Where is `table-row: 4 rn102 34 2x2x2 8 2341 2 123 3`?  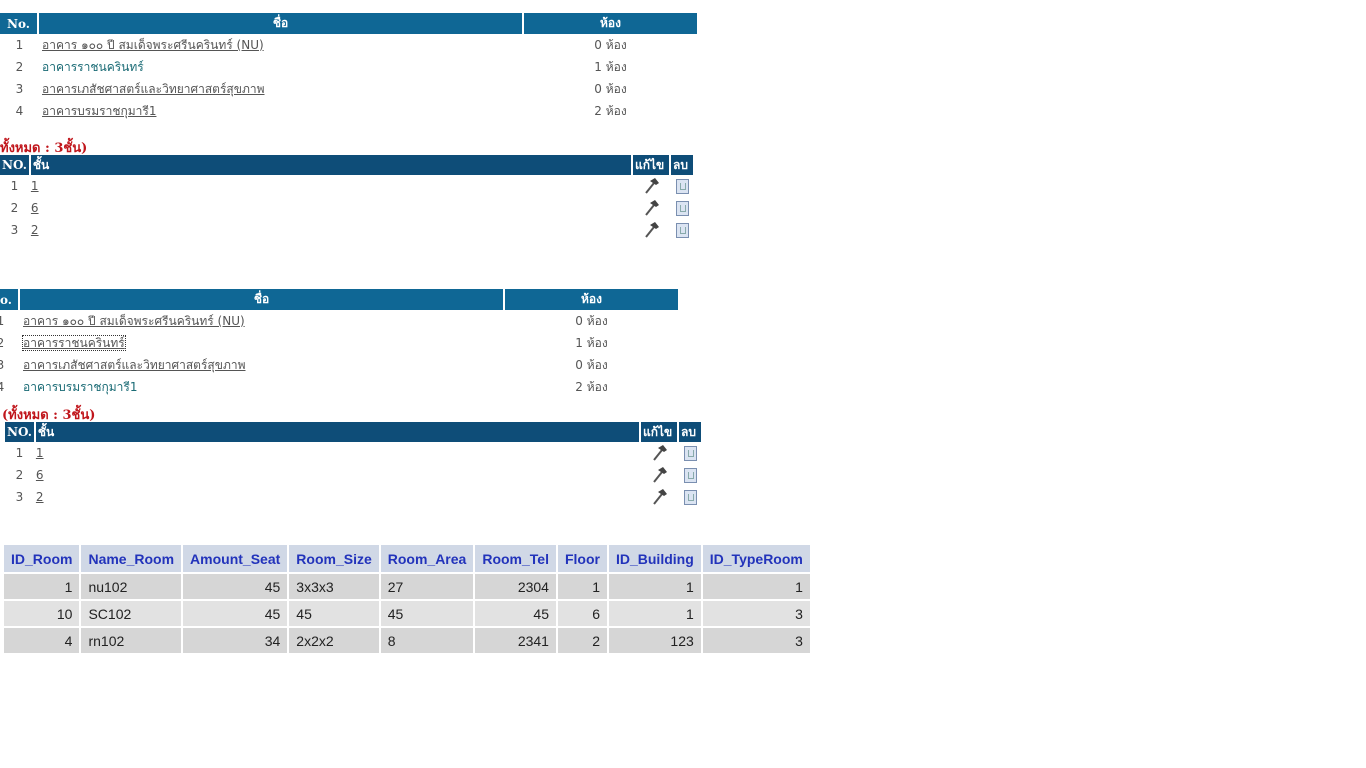 table-row: 4 rn102 34 2x2x2 8 2341 2 123 3 is located at coordinates (407, 640).